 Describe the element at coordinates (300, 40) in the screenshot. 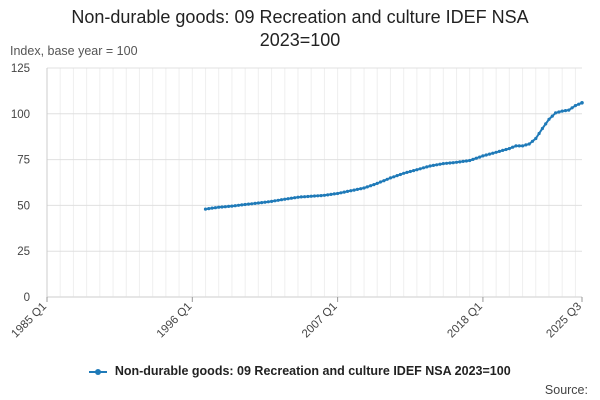

I see `chart-title-line-2: 2023=100` at that location.